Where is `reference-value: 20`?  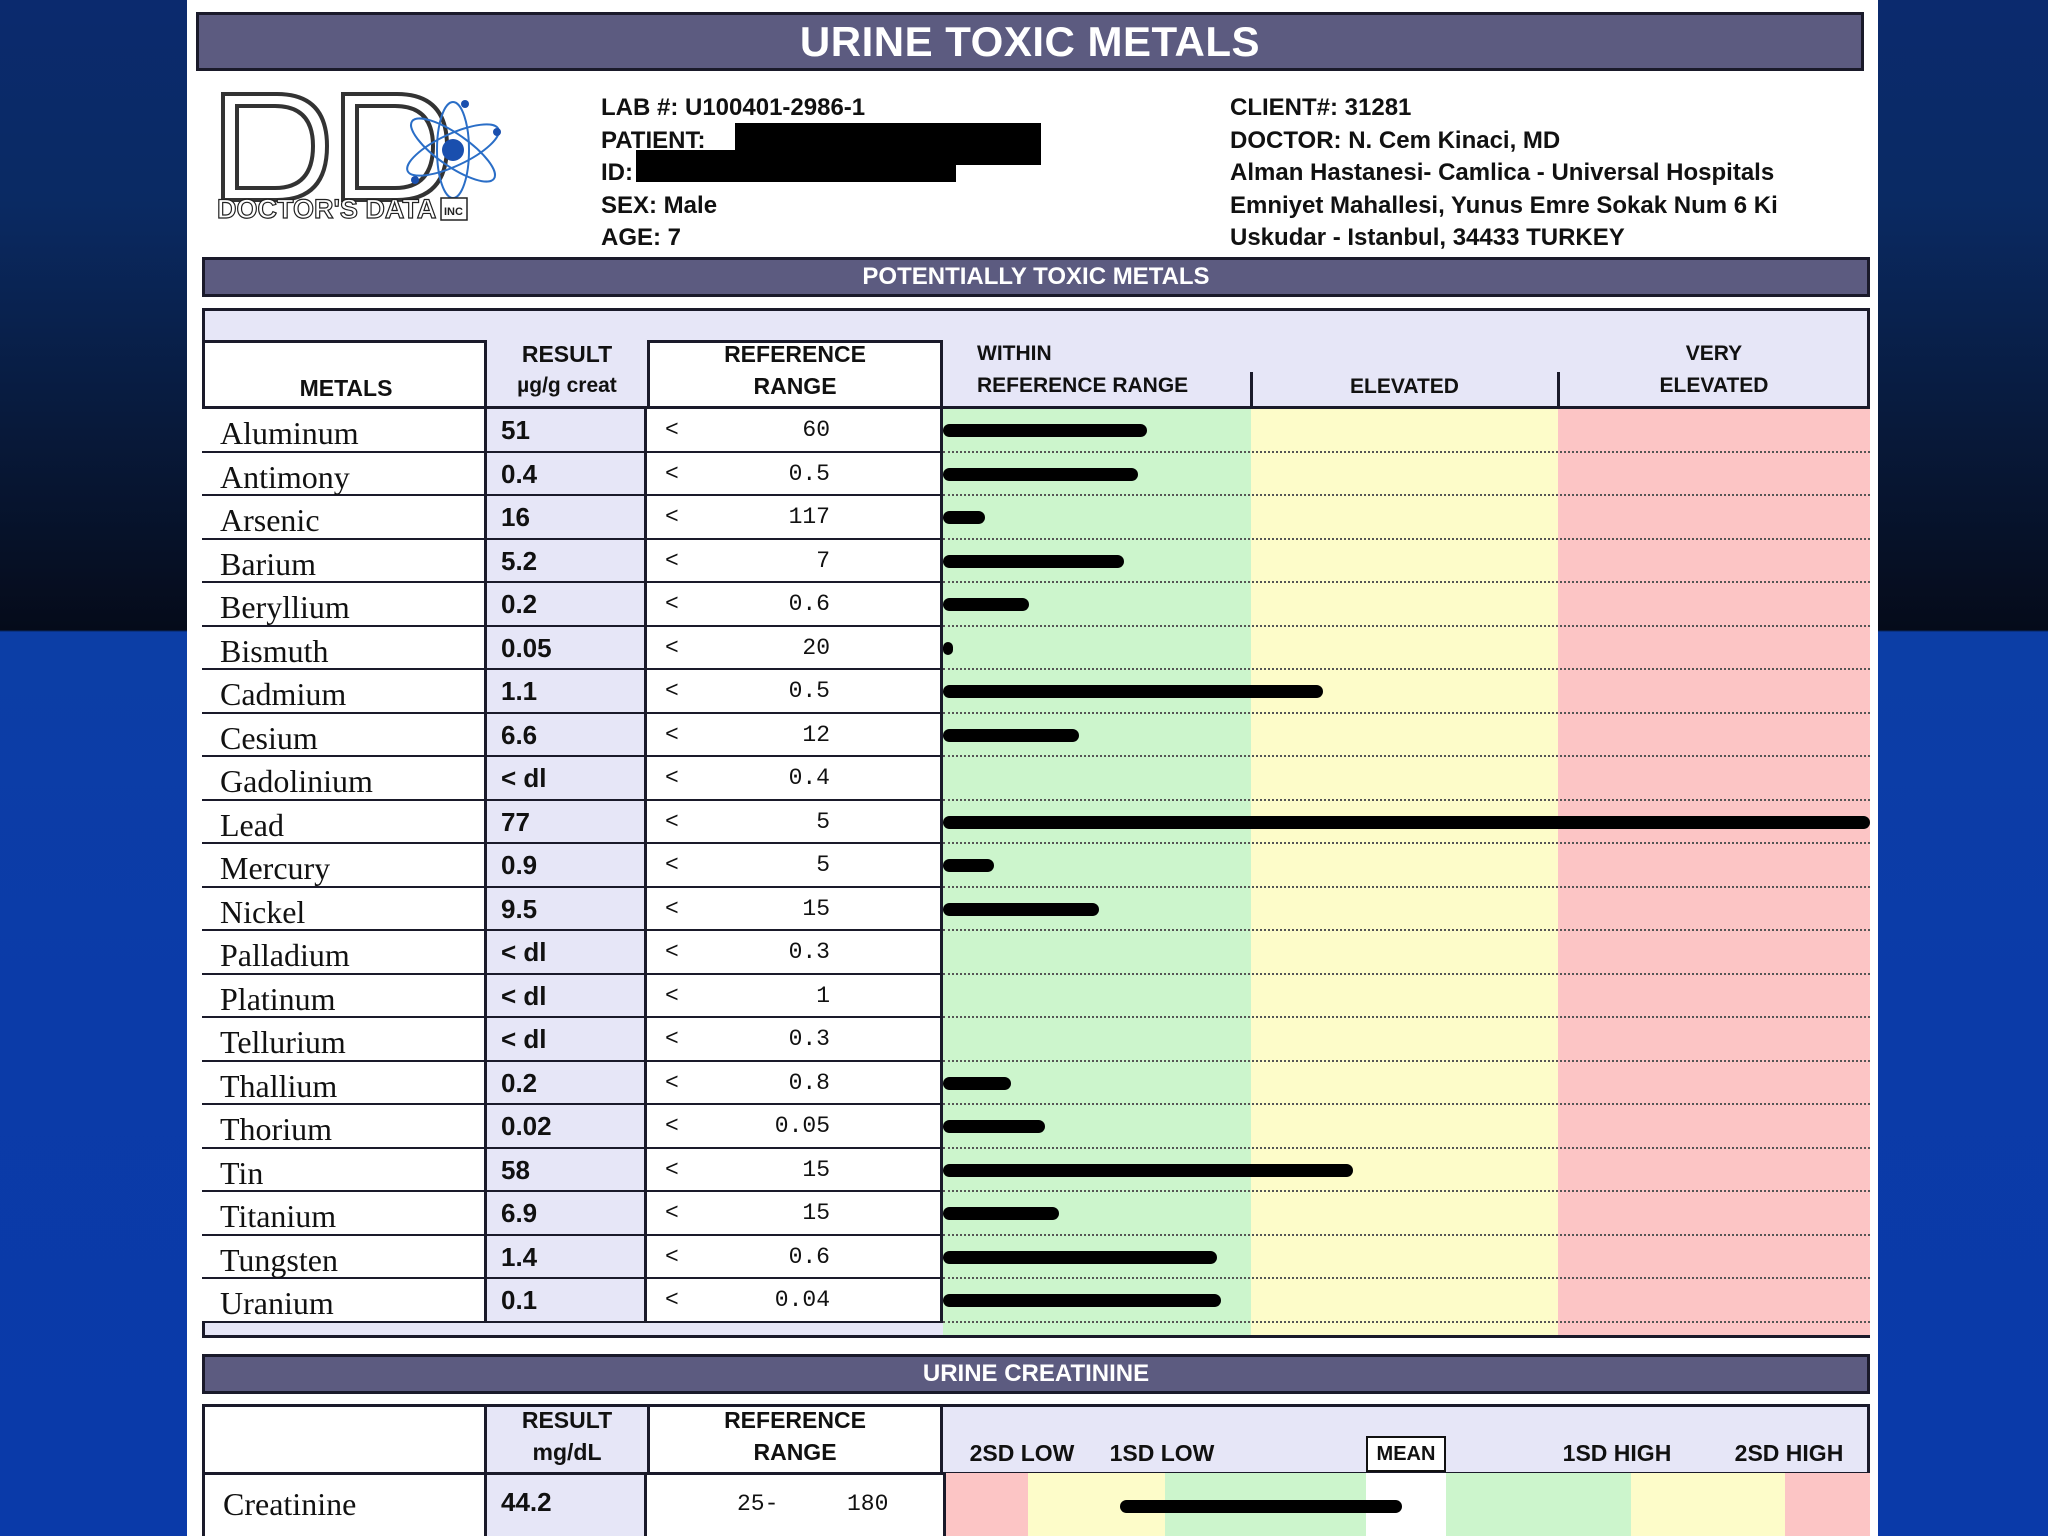
reference-value: 20 is located at coordinates (816, 647).